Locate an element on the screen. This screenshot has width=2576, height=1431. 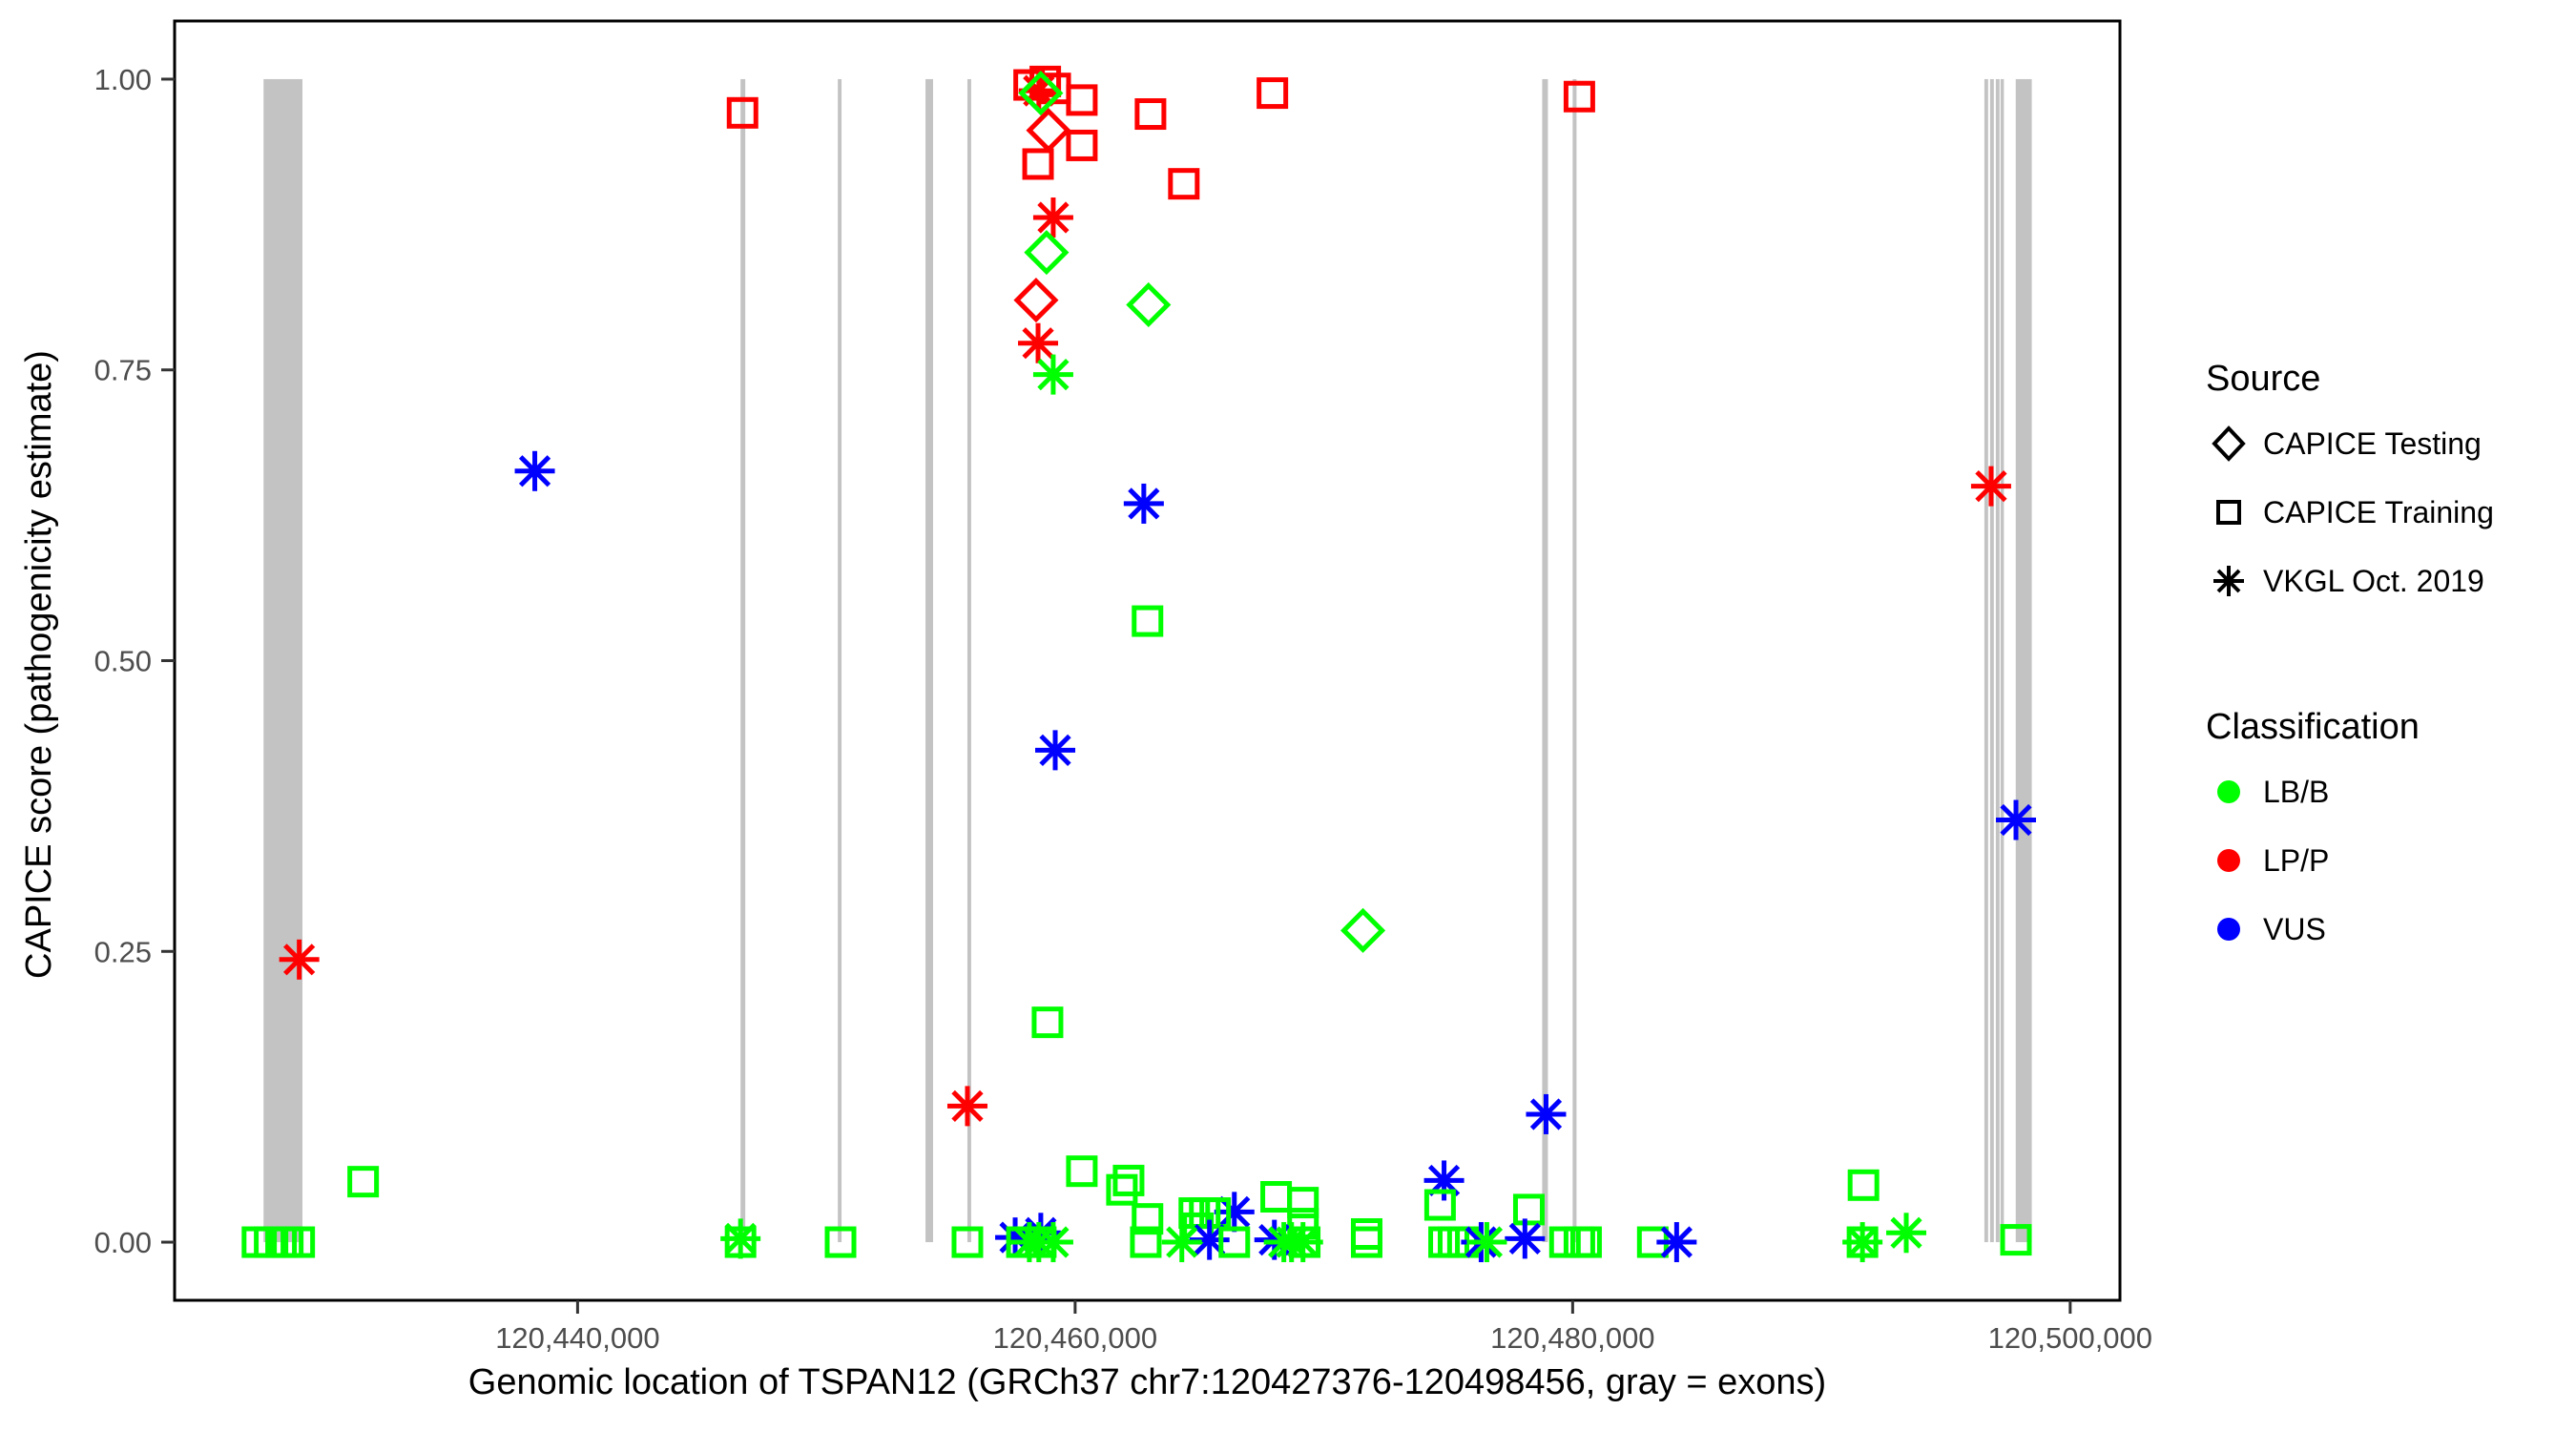
diamond-icon is located at coordinates (2230, 444).